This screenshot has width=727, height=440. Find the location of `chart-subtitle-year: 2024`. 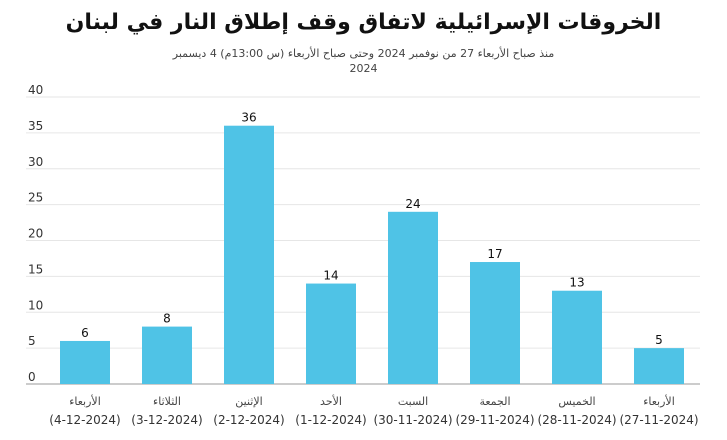

chart-subtitle-year: 2024 is located at coordinates (363, 68).